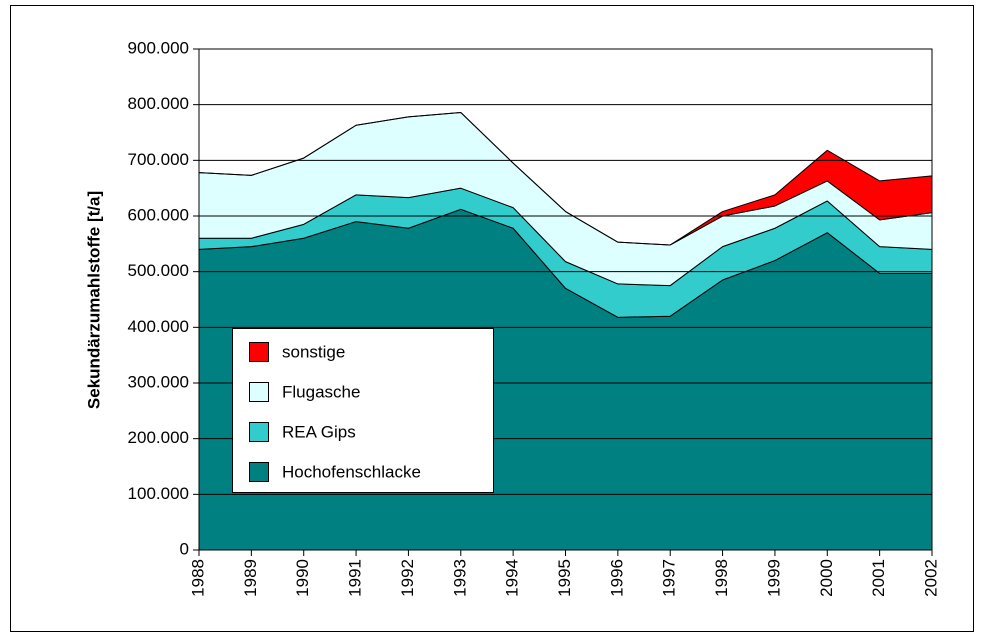 The image size is (984, 638). Describe the element at coordinates (669, 578) in the screenshot. I see `x-tick-label: 1997` at that location.